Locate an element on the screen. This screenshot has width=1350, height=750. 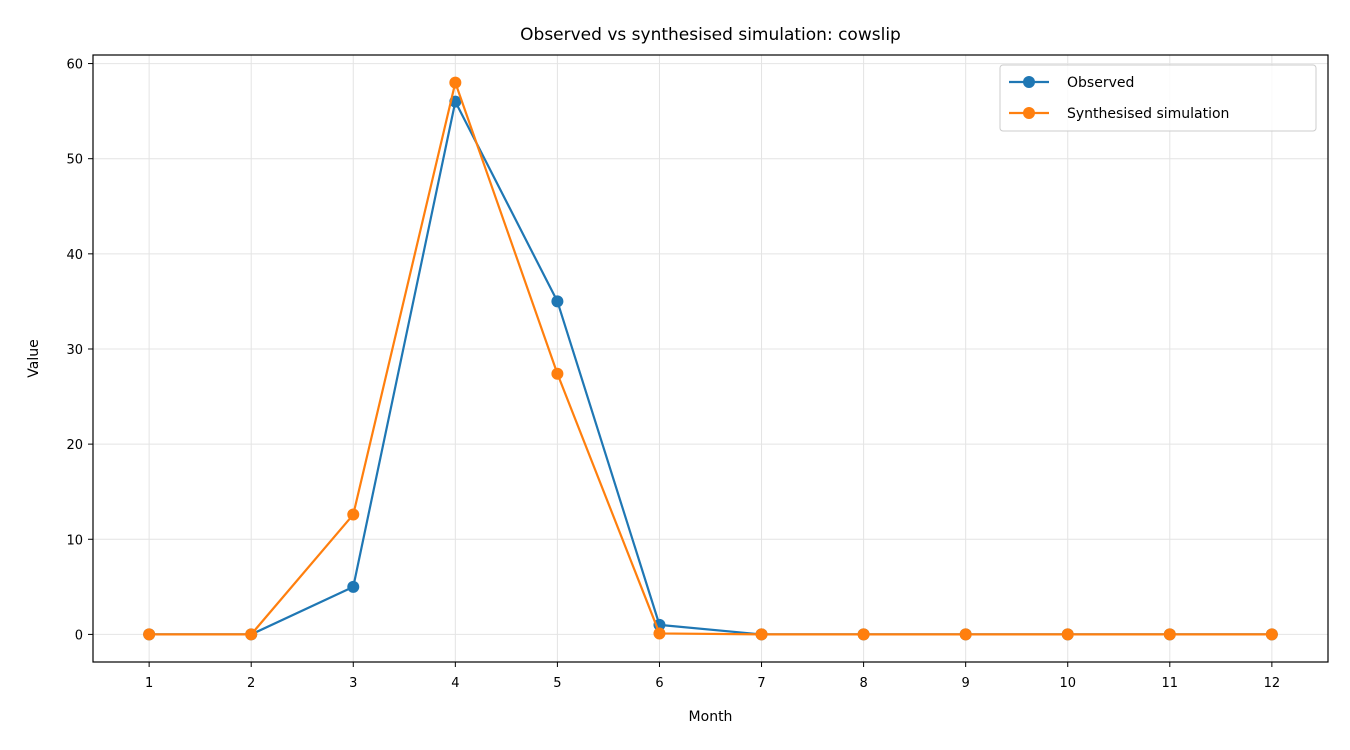
x-tick-label: 3 is located at coordinates (353, 683).